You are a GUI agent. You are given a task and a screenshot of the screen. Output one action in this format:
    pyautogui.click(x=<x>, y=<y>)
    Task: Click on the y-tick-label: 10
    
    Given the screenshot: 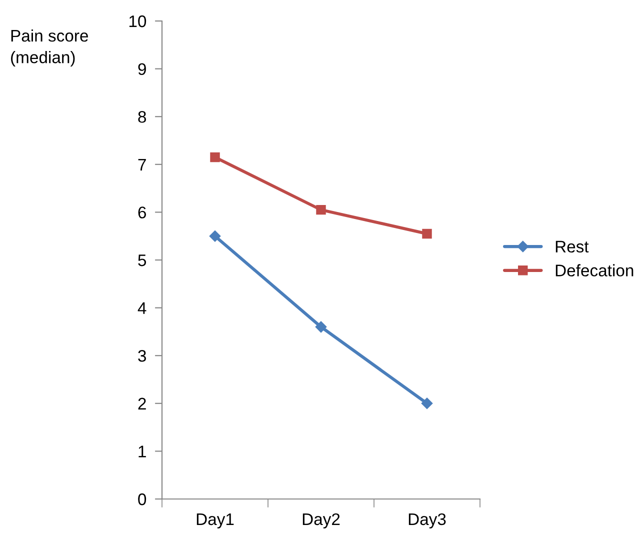 What is the action you would take?
    pyautogui.click(x=137, y=21)
    